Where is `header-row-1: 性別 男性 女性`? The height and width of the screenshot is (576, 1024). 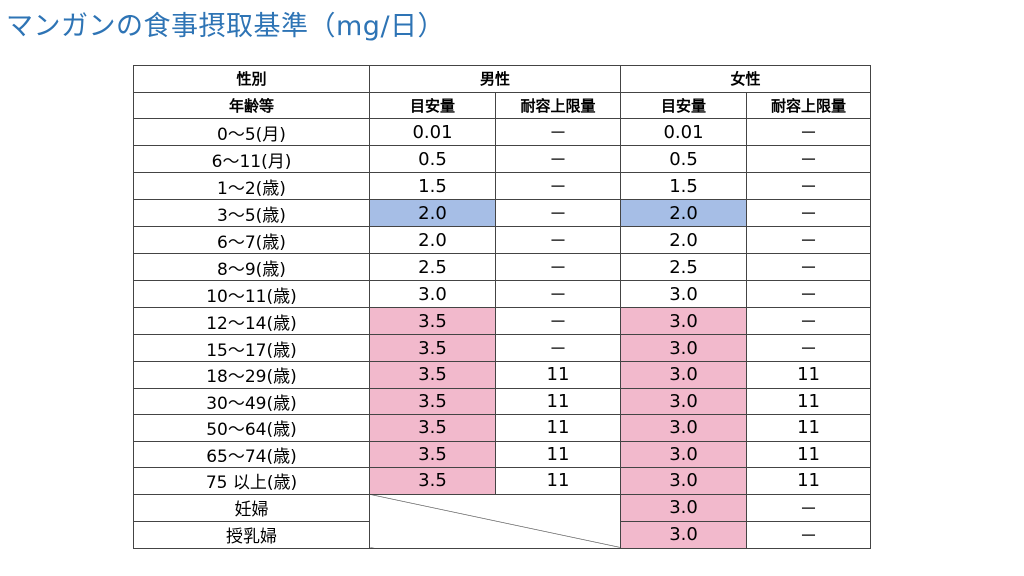
header-row-1: 性別 男性 女性 is located at coordinates (502, 79).